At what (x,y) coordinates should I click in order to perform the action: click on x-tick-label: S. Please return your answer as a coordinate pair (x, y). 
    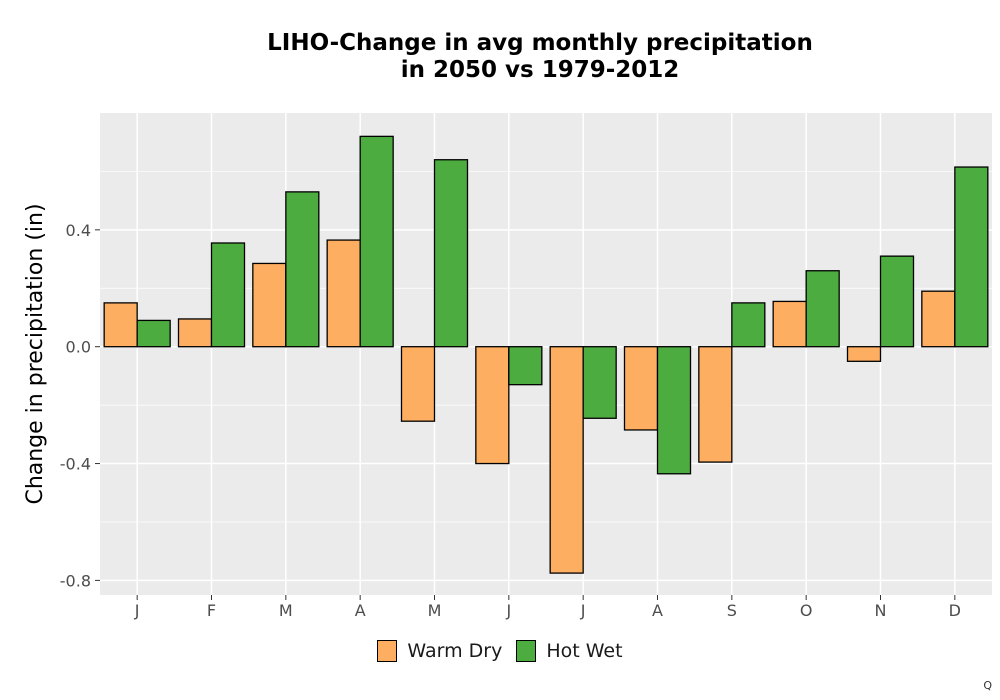
    Looking at the image, I should click on (732, 610).